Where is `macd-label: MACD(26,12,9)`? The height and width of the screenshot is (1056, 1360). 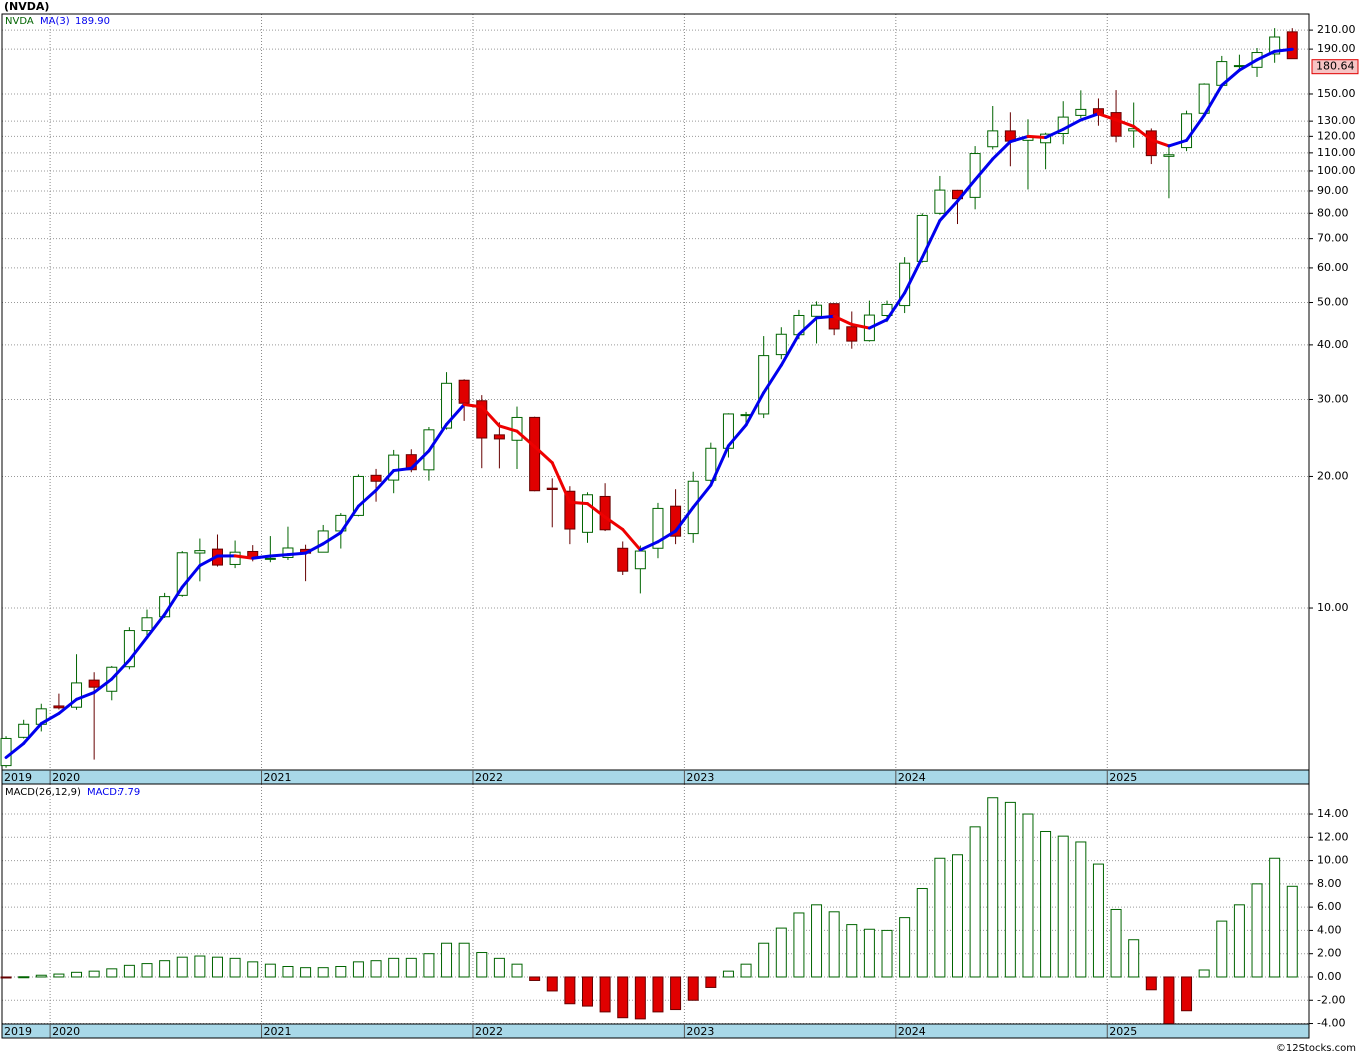
macd-label: MACD(26,12,9) is located at coordinates (43, 792).